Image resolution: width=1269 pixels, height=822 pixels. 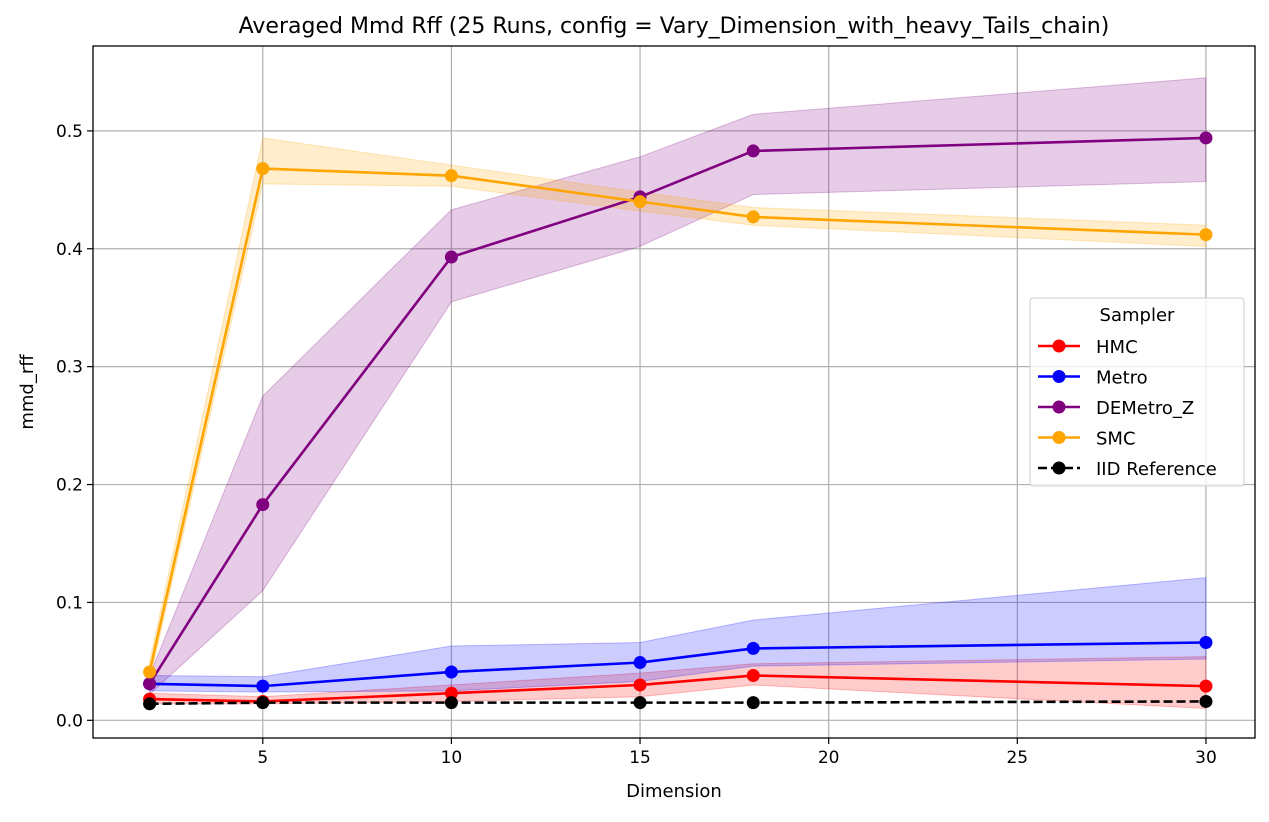 I want to click on legend-title: Sampler, so click(x=1137, y=315).